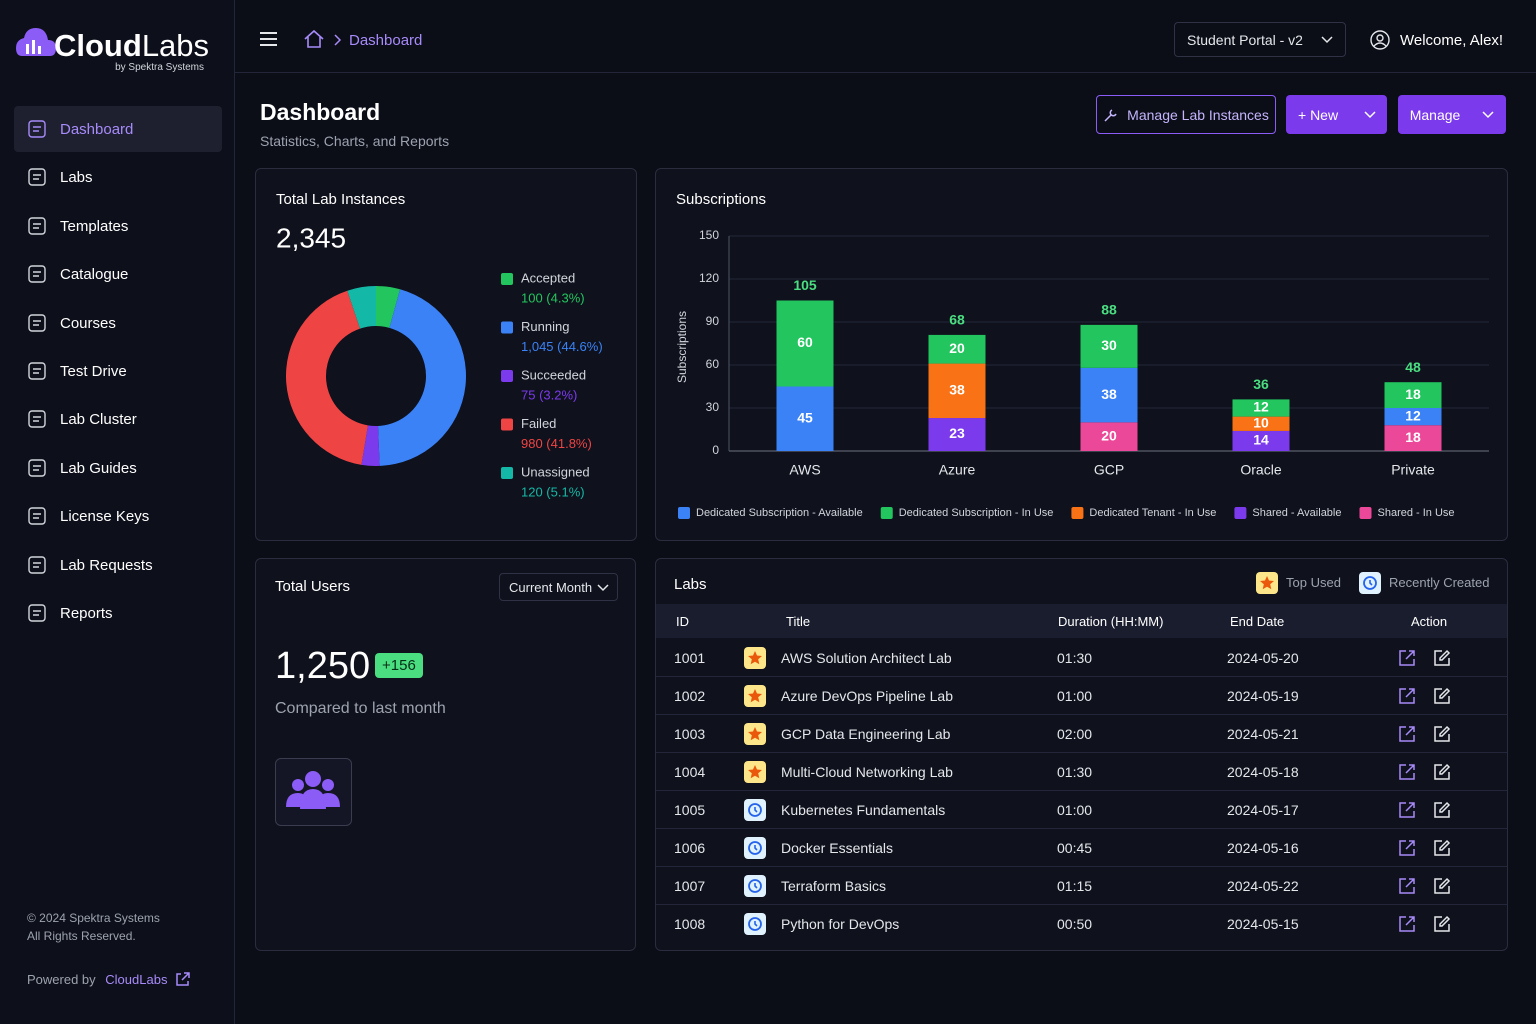 The image size is (1536, 1024). Describe the element at coordinates (1380, 40) in the screenshot. I see `user-icon` at that location.